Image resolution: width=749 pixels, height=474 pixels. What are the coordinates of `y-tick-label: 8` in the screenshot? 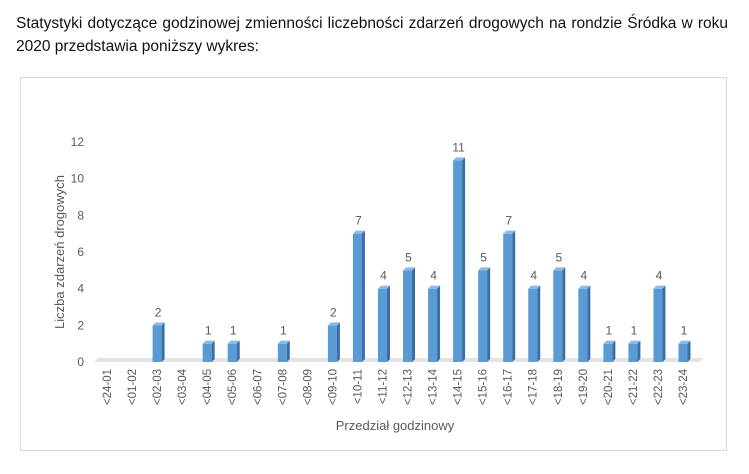 It's located at (80, 215).